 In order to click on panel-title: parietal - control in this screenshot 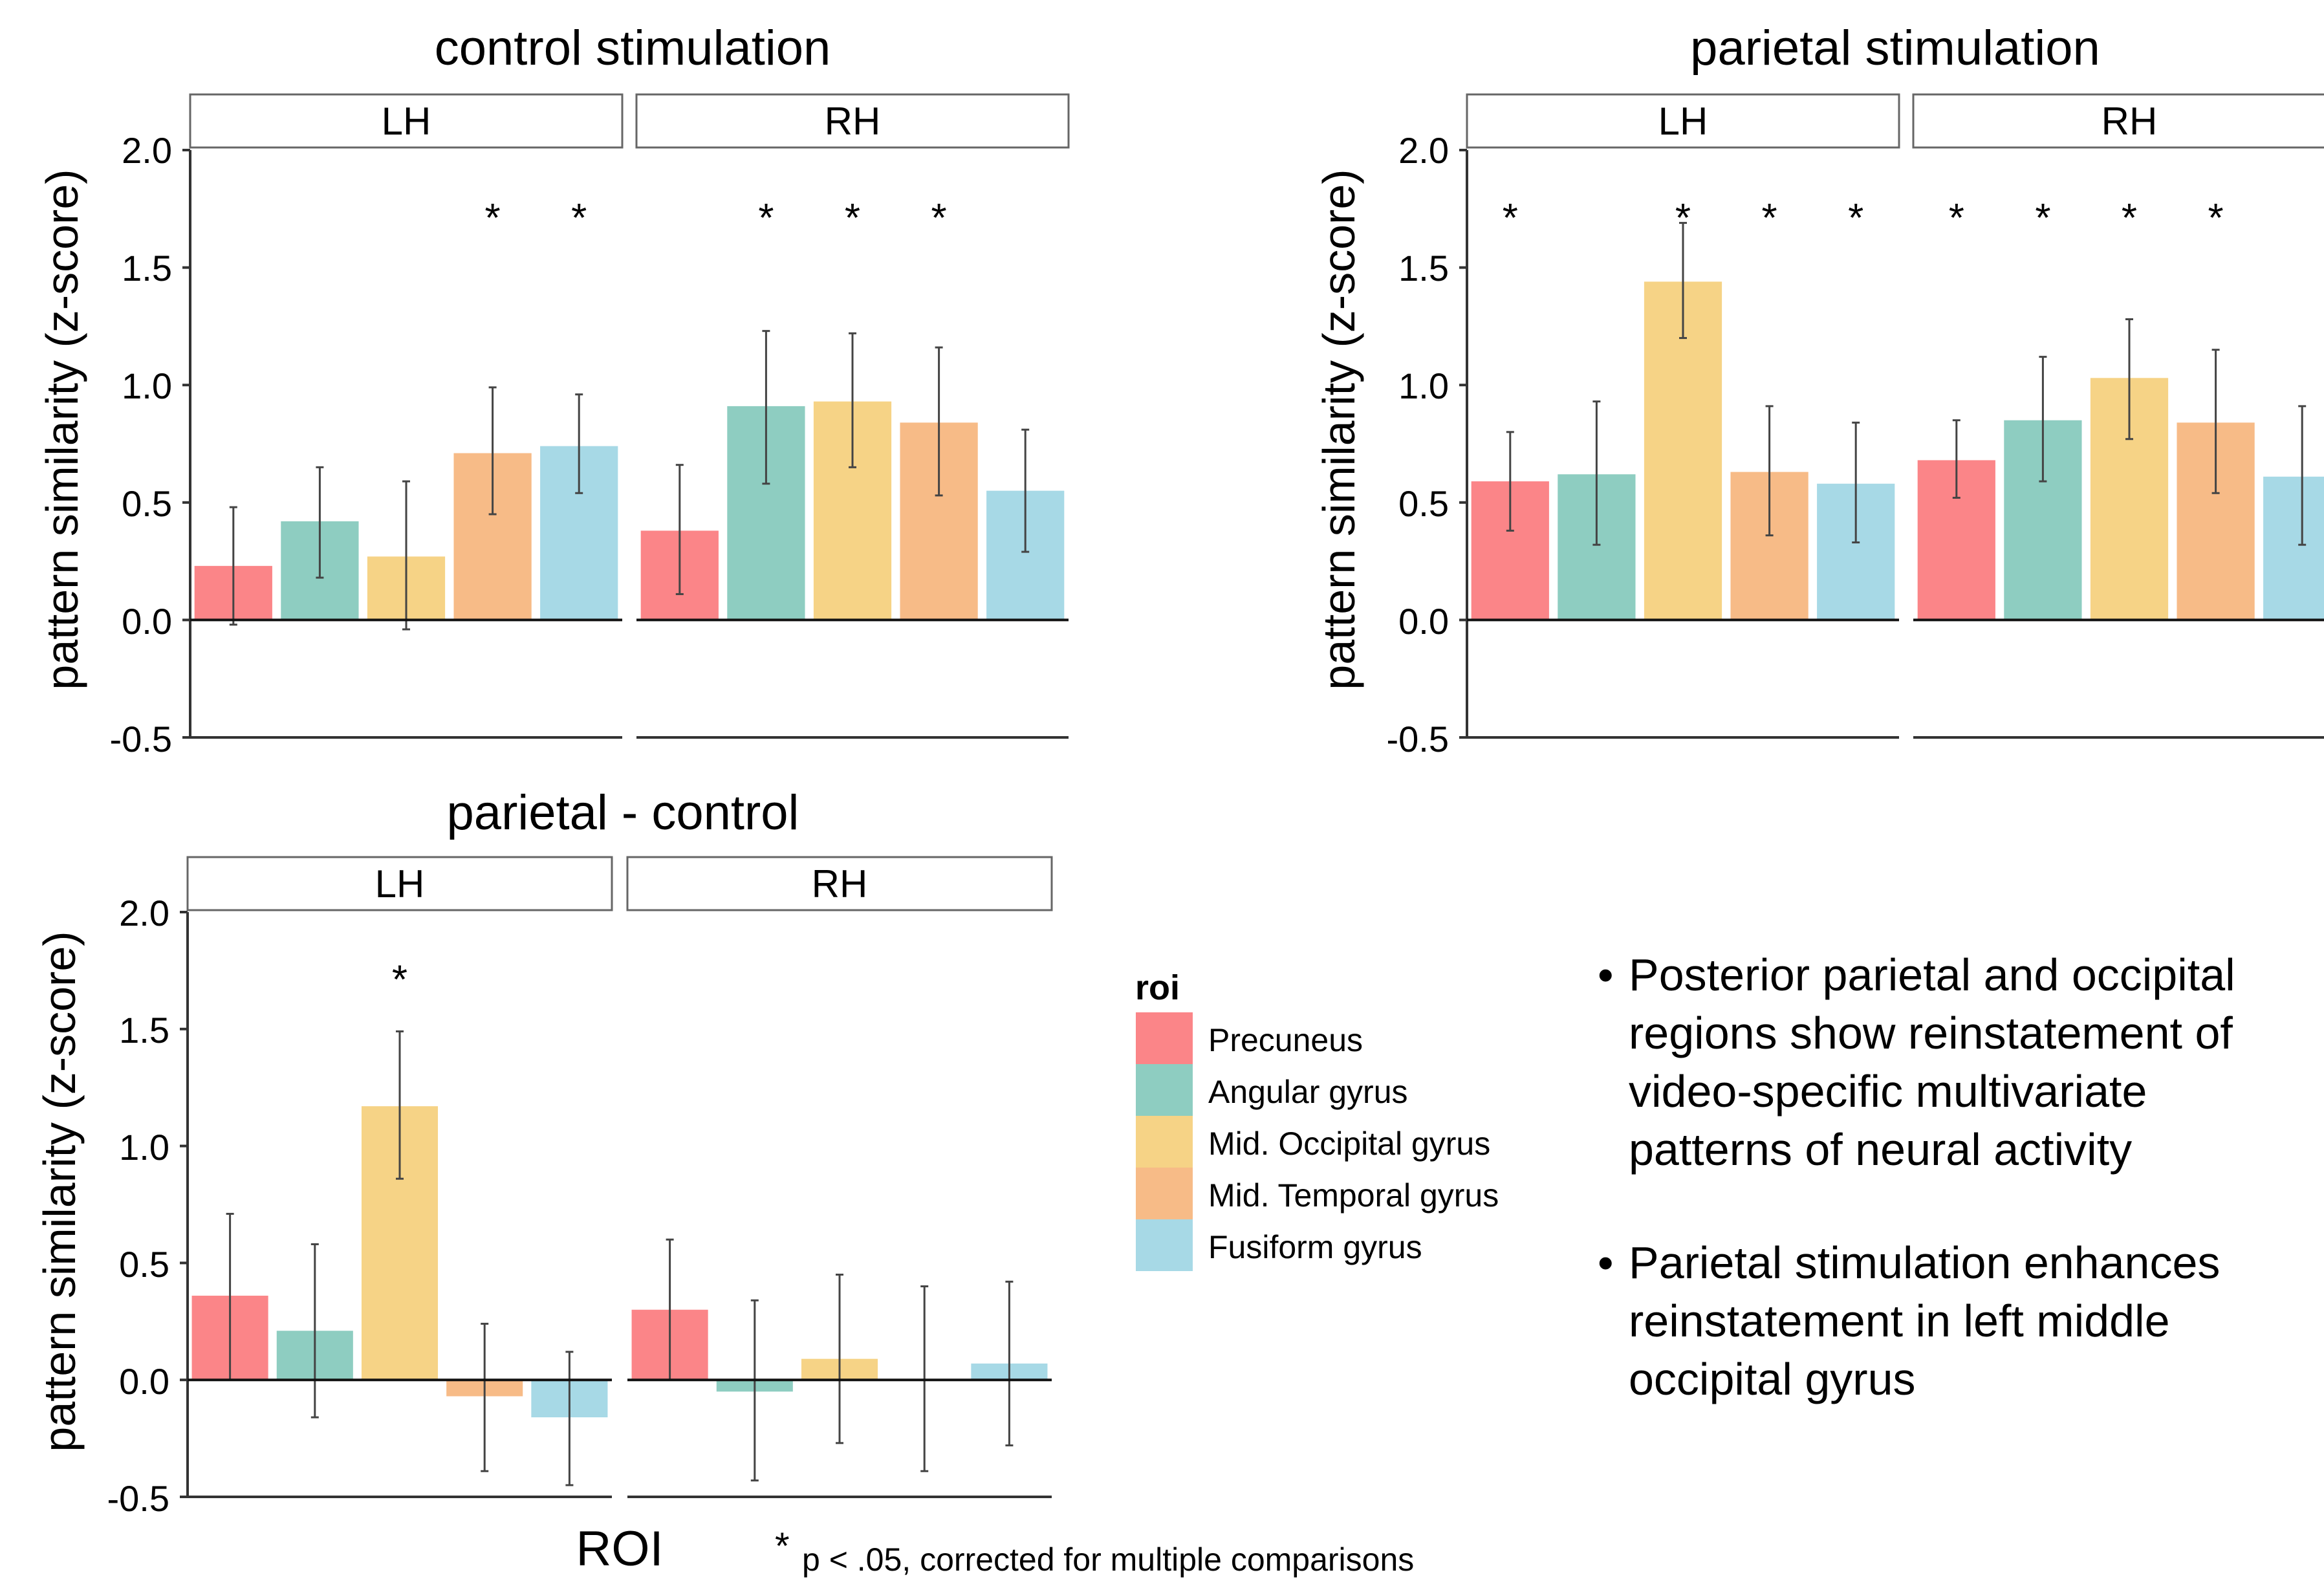, I will do `click(623, 812)`.